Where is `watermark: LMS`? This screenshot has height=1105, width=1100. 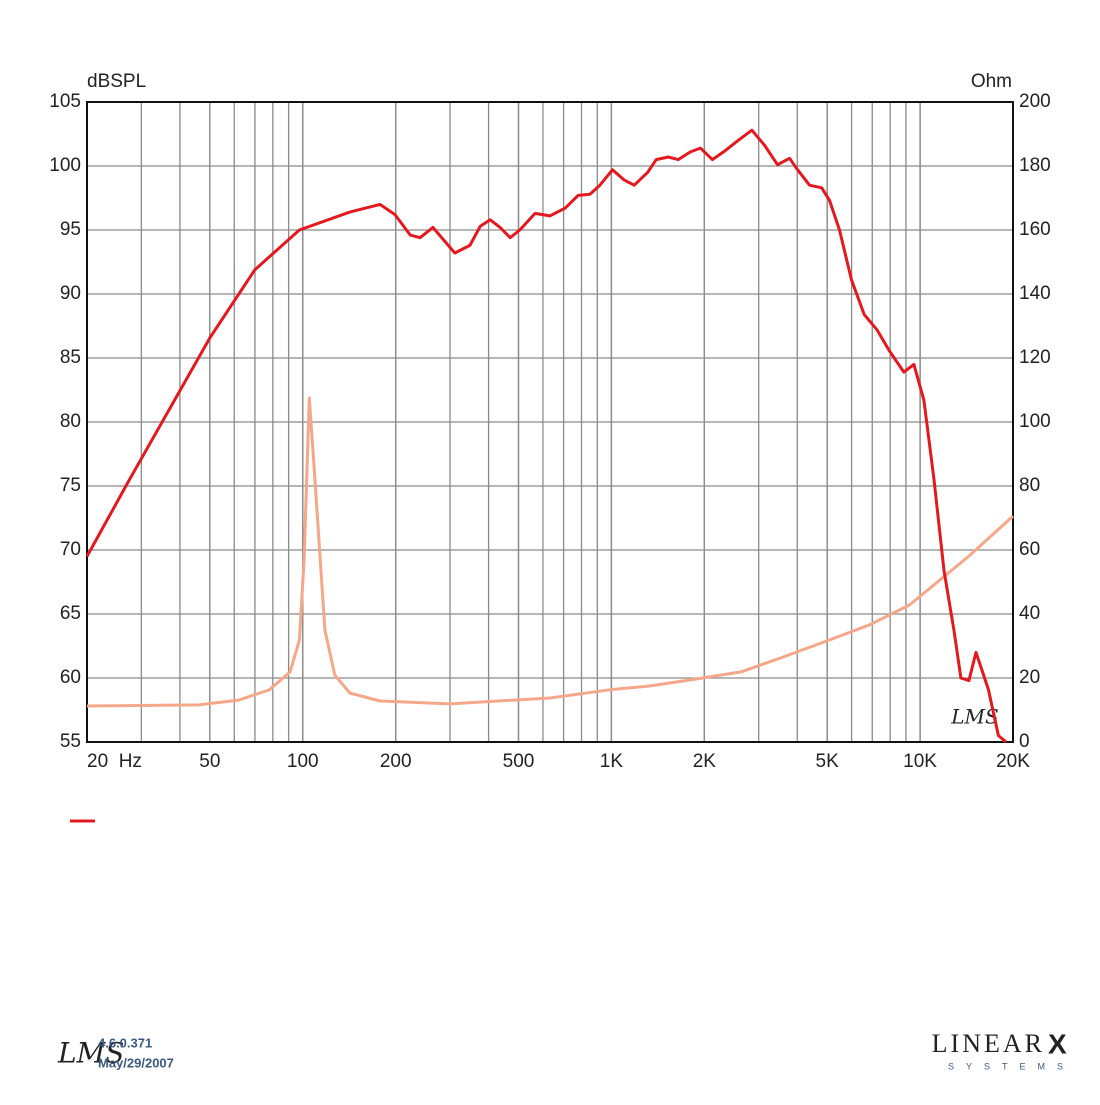
watermark: LMS is located at coordinates (974, 717).